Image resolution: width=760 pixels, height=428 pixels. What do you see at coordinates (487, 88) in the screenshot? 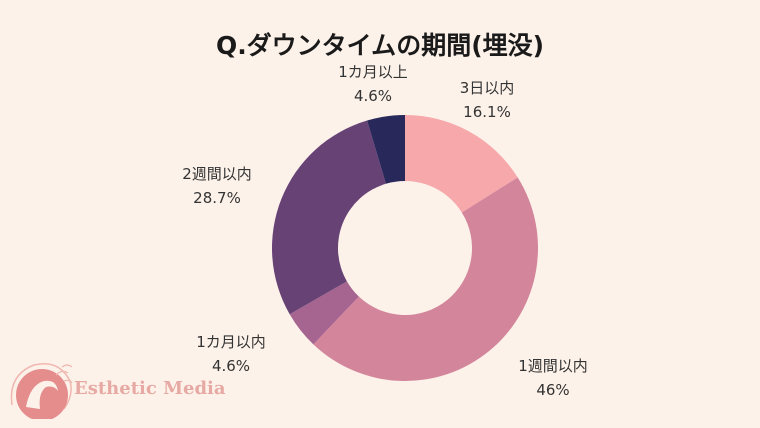
I see `slice-category: 3日以内` at bounding box center [487, 88].